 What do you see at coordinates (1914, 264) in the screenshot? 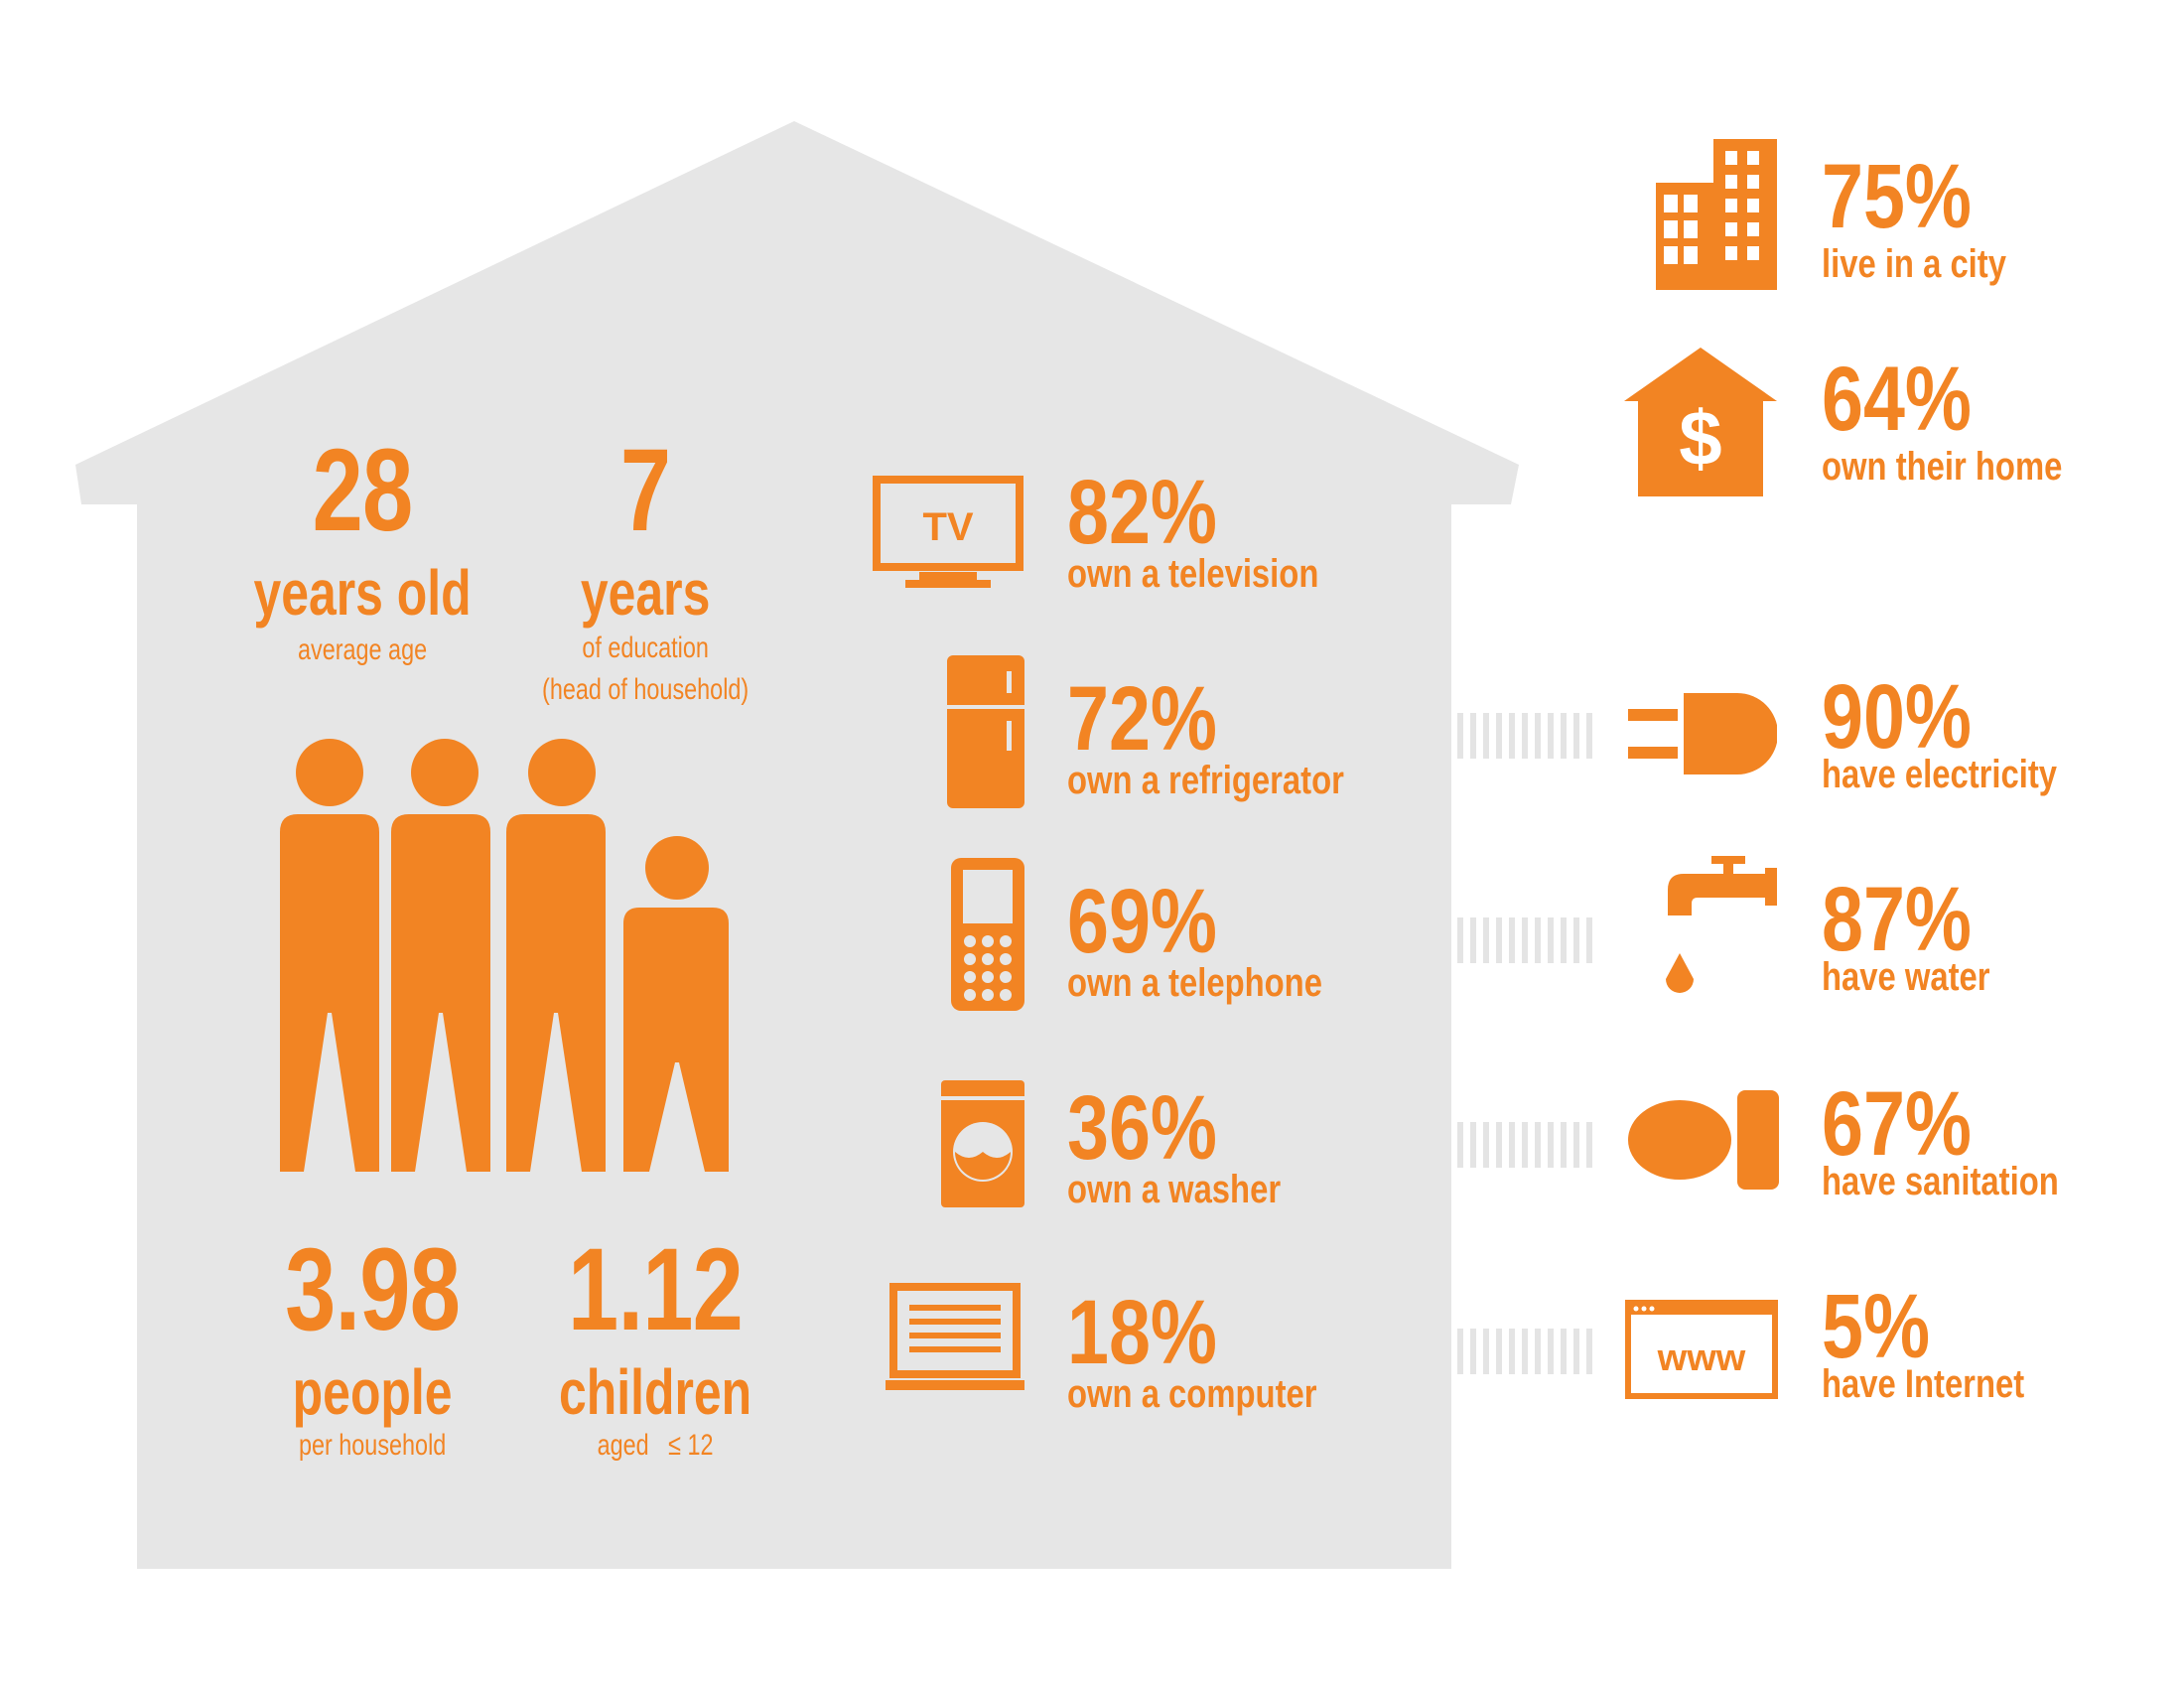
I see `city-label: live in a city` at bounding box center [1914, 264].